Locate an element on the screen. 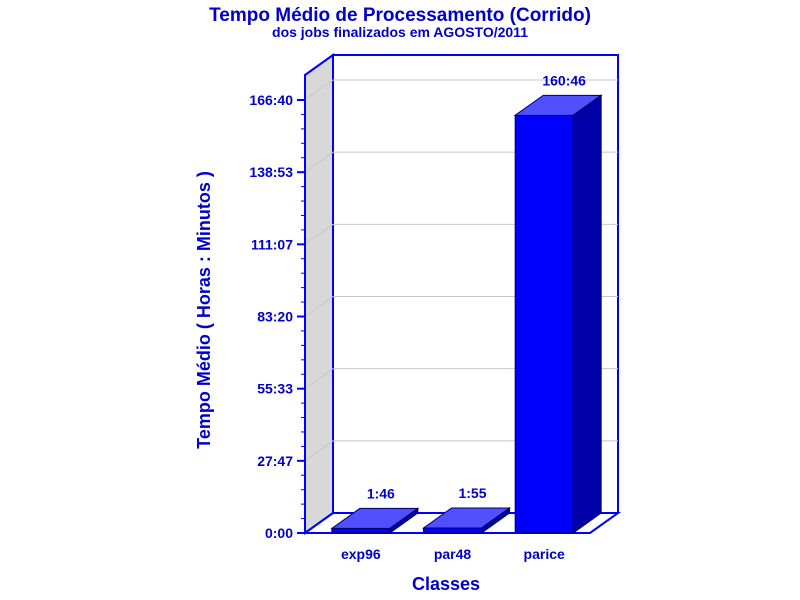  y-tick-label: 111:07 is located at coordinates (272, 244).